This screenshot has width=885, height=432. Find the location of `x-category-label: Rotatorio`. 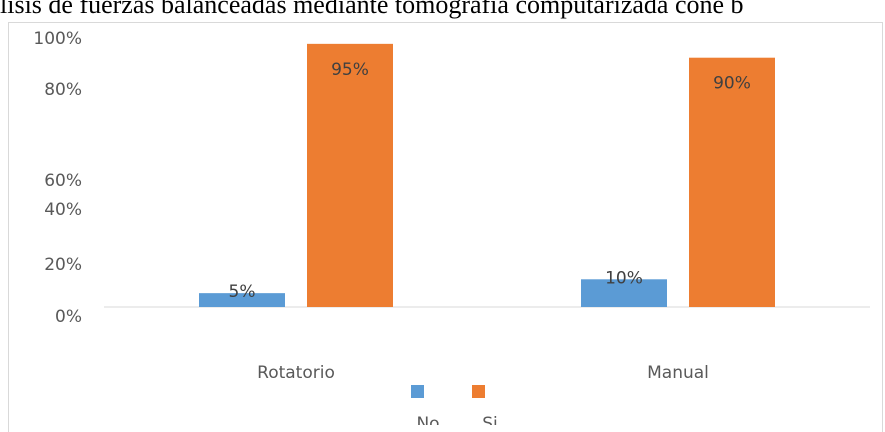

x-category-label: Rotatorio is located at coordinates (296, 373).